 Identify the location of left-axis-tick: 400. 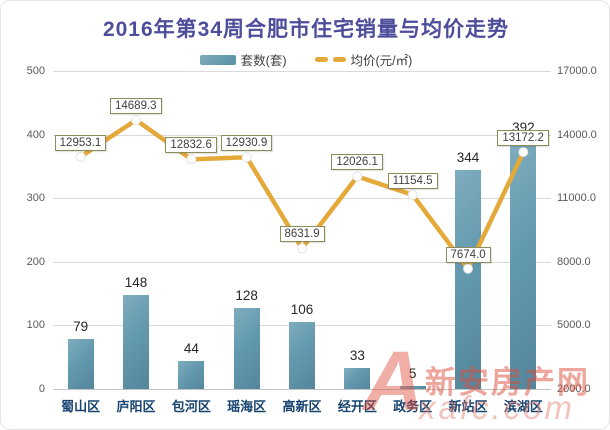
(35, 134).